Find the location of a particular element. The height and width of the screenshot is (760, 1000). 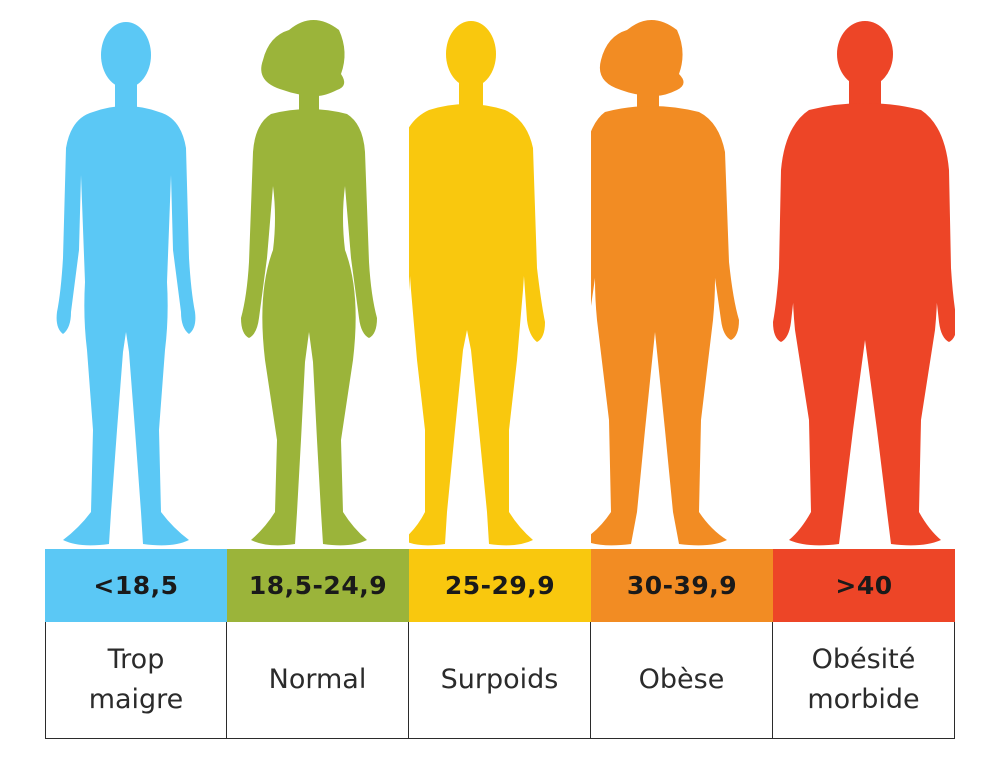

bmi-column-normal: 18,5-24,9 Normal is located at coordinates (318, 644).